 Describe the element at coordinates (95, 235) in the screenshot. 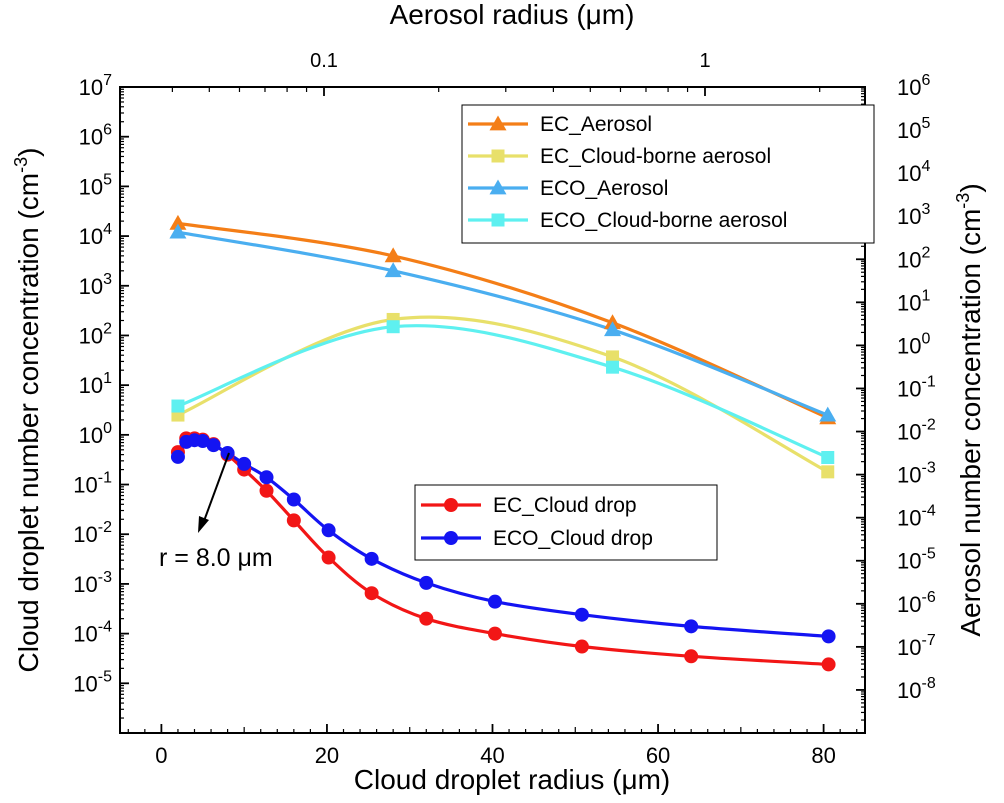

I see `y-left-tick-label: 10⁴` at that location.